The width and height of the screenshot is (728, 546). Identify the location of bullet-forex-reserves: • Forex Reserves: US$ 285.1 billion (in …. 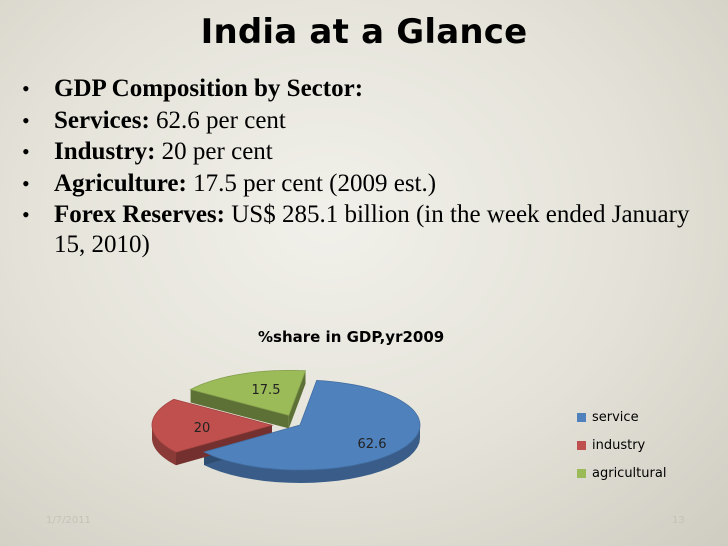
(365, 230).